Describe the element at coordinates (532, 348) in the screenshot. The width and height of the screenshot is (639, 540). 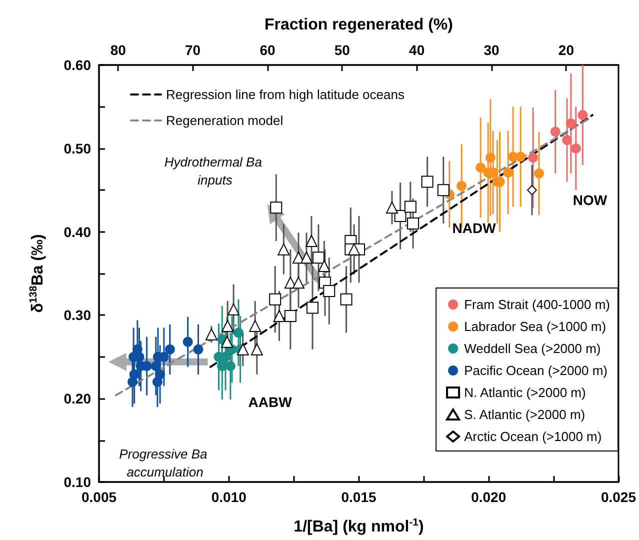
I see `legend-label: Weddell Sea (>2000 m)` at that location.